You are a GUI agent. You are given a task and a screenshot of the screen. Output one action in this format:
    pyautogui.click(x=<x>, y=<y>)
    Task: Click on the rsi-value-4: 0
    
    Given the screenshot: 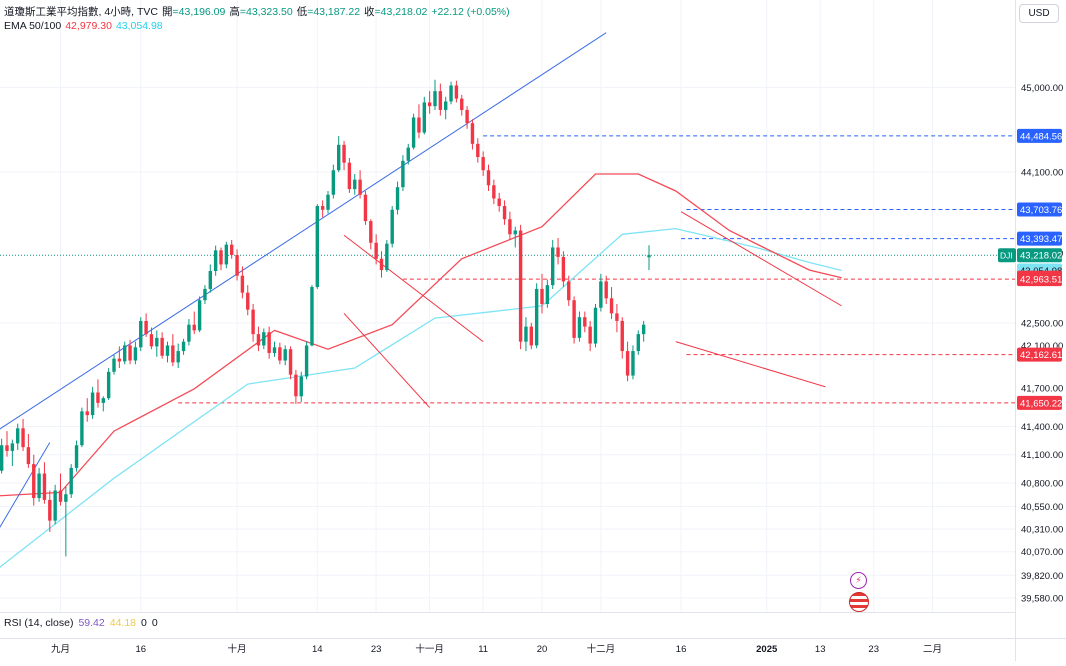 What is the action you would take?
    pyautogui.click(x=154, y=623)
    